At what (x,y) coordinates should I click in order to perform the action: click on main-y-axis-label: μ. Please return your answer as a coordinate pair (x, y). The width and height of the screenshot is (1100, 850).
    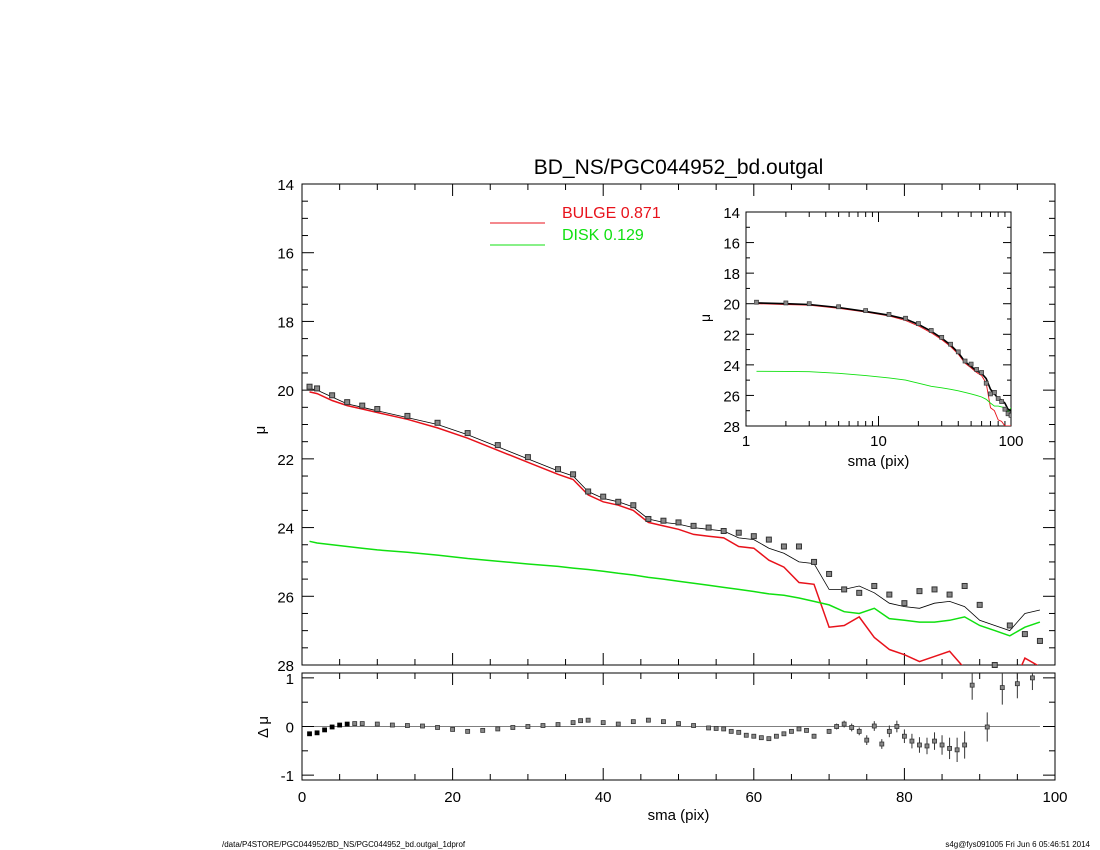
    Looking at the image, I should click on (260, 430).